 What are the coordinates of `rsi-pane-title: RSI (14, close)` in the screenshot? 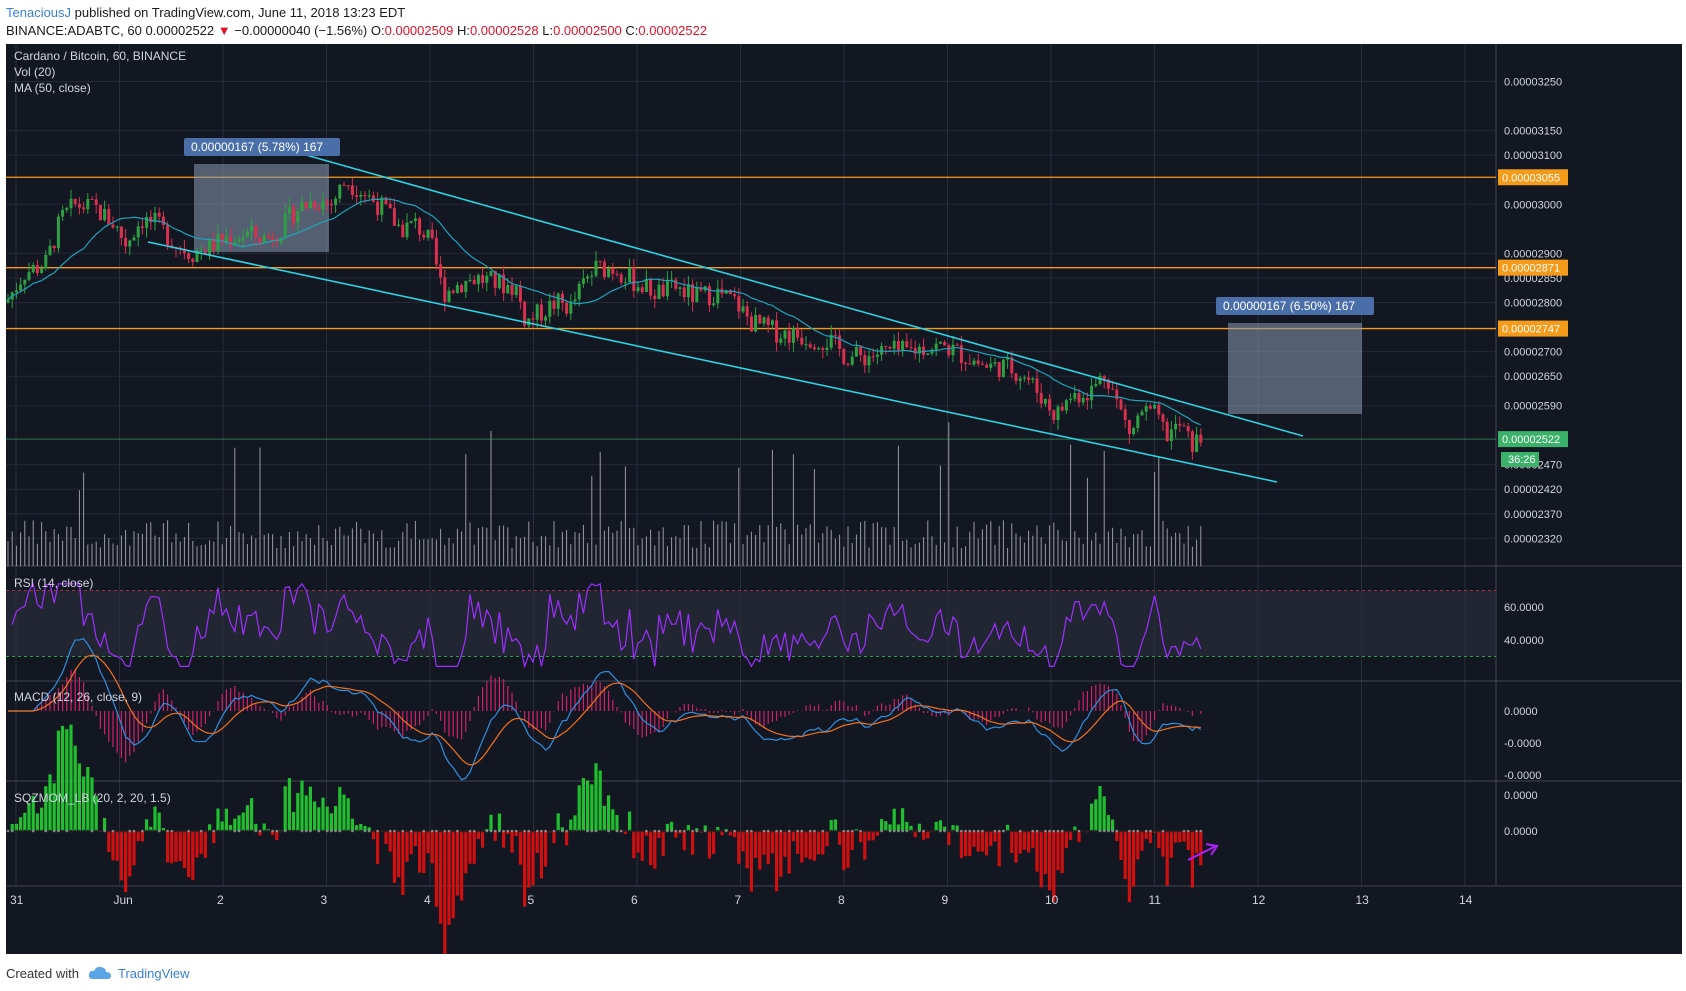 It's located at (53, 583).